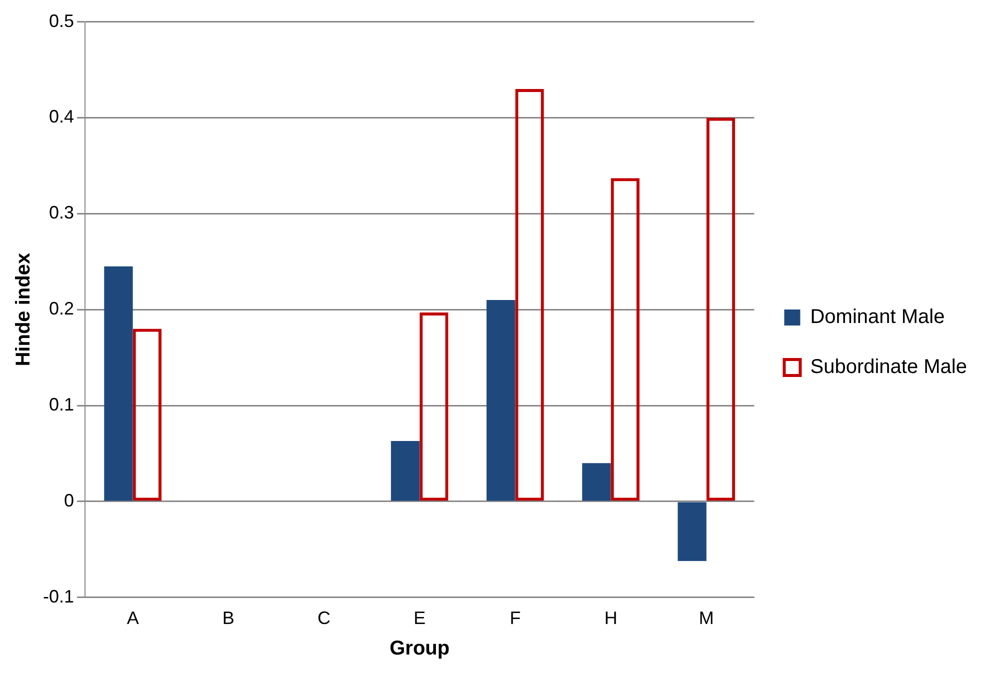 This screenshot has width=995, height=673. Describe the element at coordinates (420, 618) in the screenshot. I see `x-tick-label: E` at that location.